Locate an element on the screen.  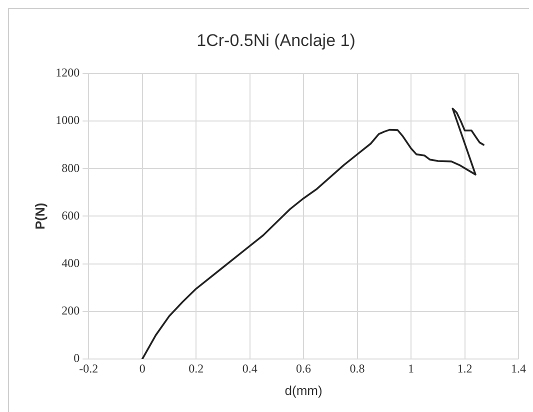
x-tick-label: 0.6 is located at coordinates (304, 368).